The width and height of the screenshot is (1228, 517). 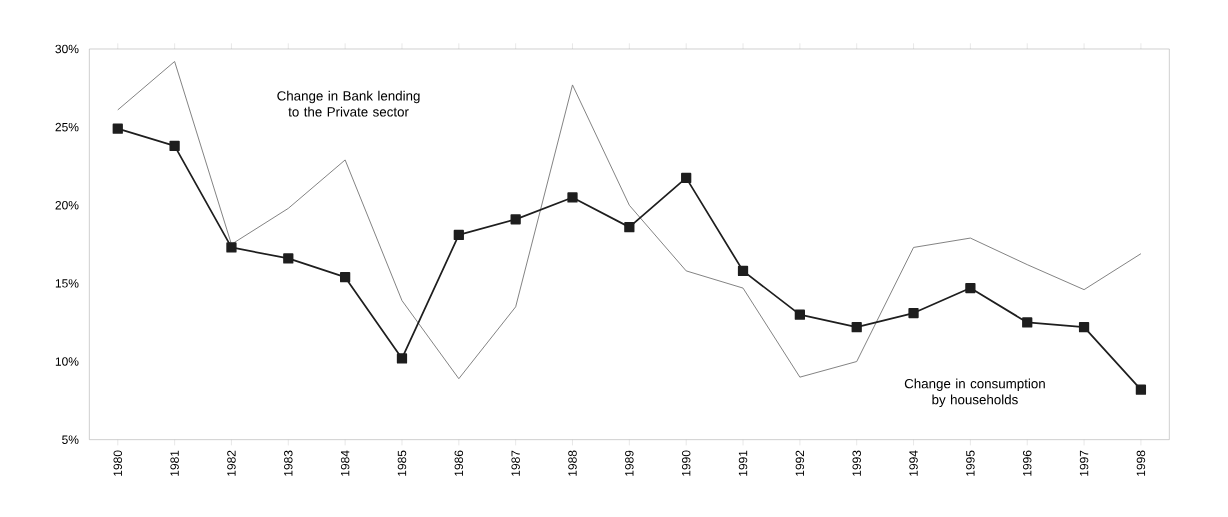 I want to click on x-tick-label: 1988, so click(x=572, y=463).